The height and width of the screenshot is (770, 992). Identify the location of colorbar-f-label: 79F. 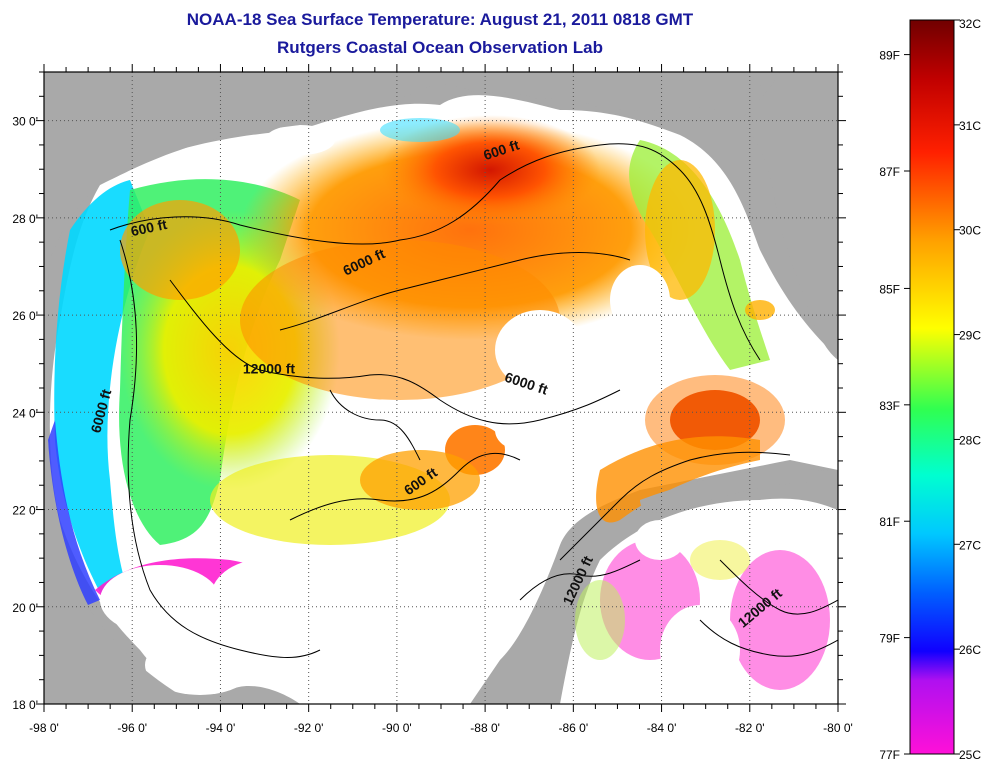
(889, 639).